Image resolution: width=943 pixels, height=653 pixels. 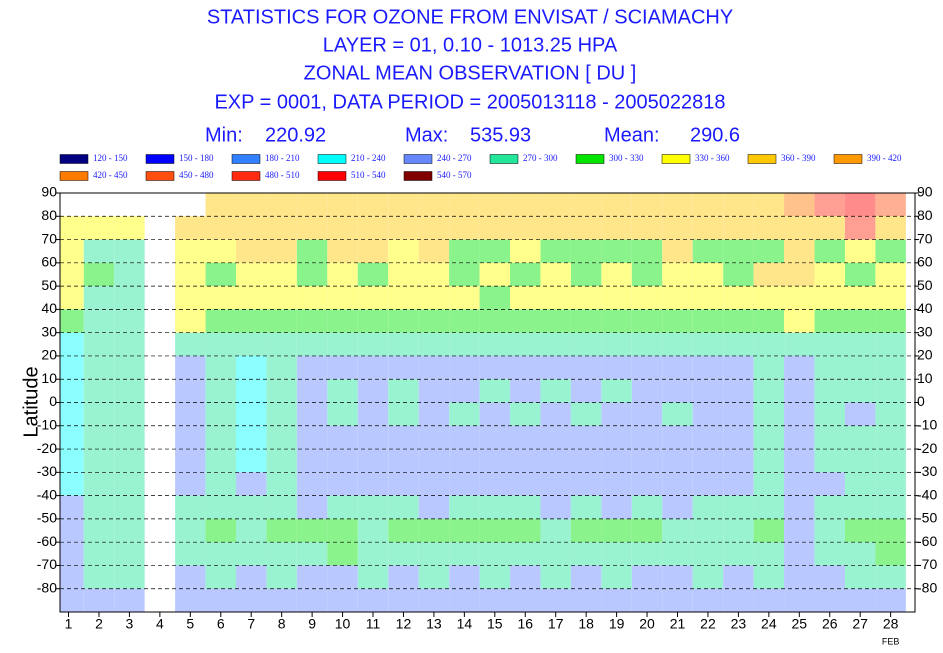 I want to click on y-tick-label: 90, so click(x=925, y=192).